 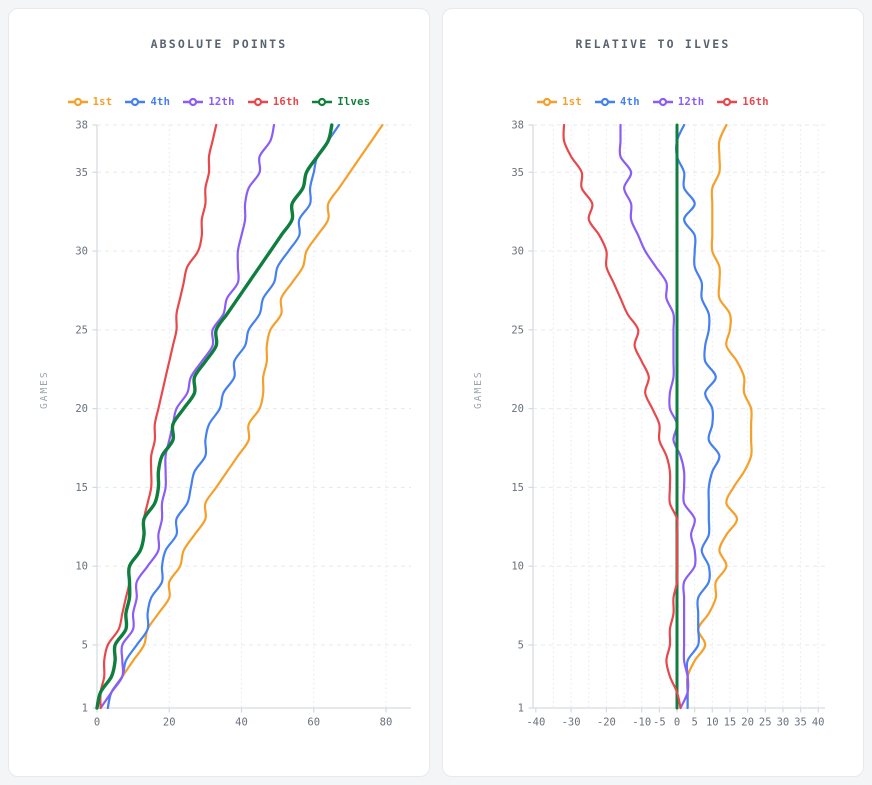 What do you see at coordinates (313, 723) in the screenshot?
I see `svg-text: 60` at bounding box center [313, 723].